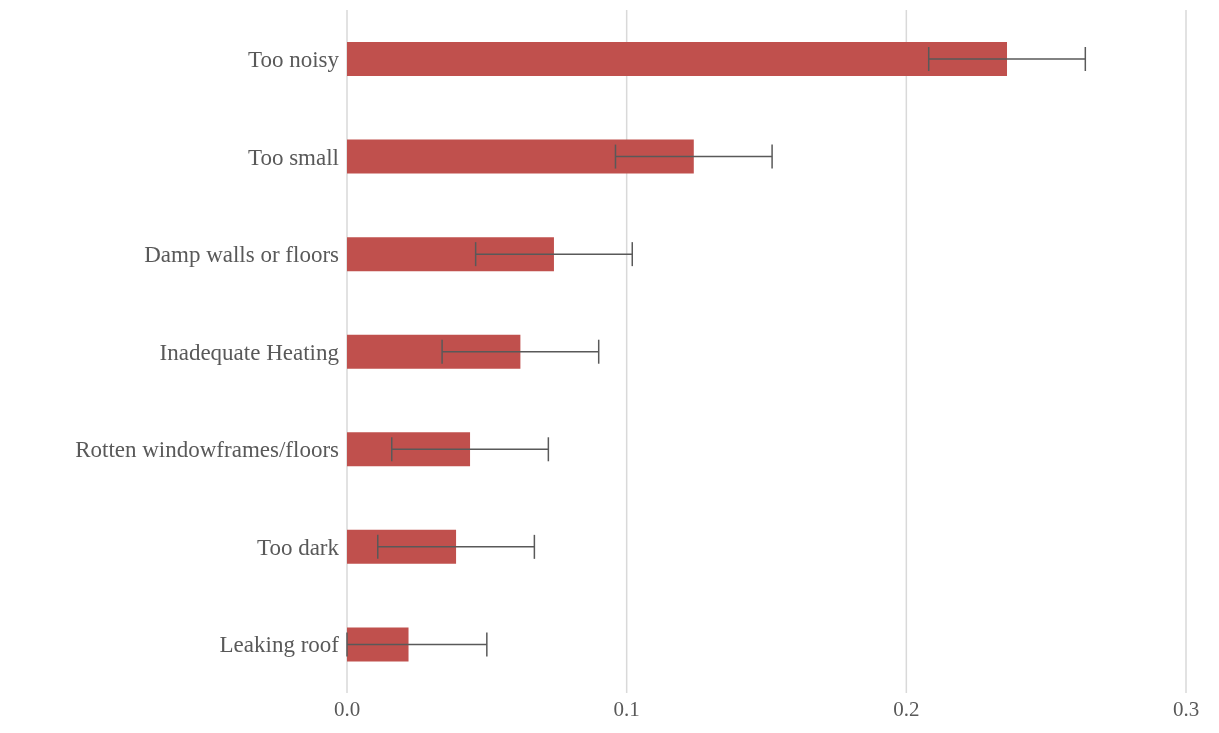 Image resolution: width=1219 pixels, height=733 pixels. What do you see at coordinates (279, 645) in the screenshot?
I see `y-tick-label: Leaking roof` at bounding box center [279, 645].